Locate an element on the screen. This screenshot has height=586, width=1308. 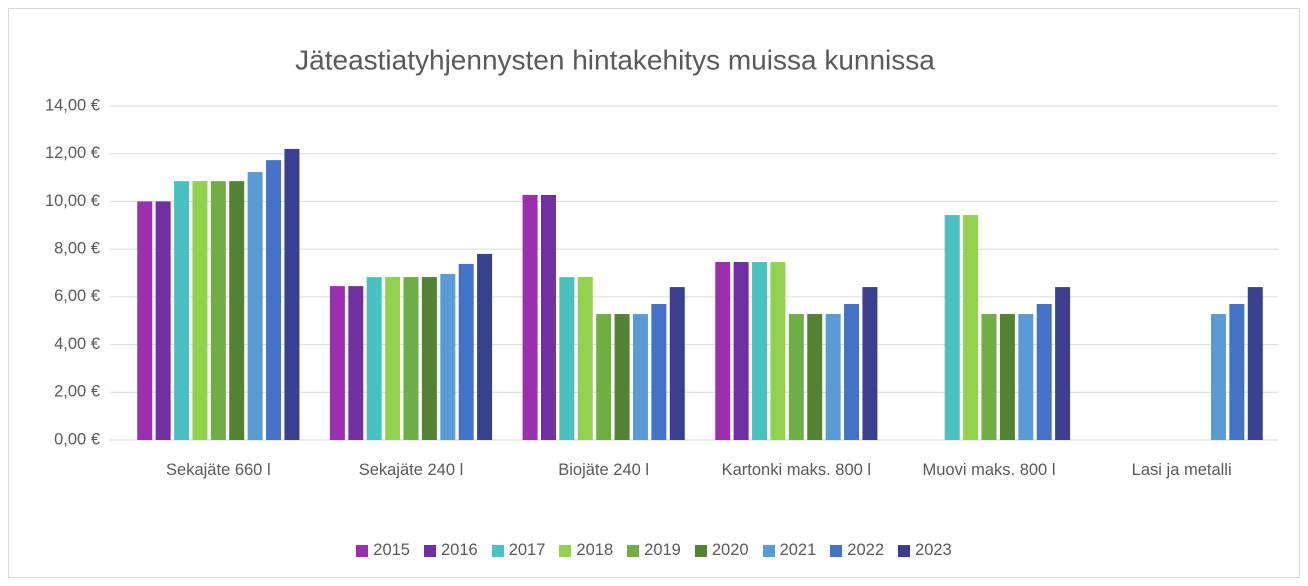
legend-item: 2018 is located at coordinates (586, 550).